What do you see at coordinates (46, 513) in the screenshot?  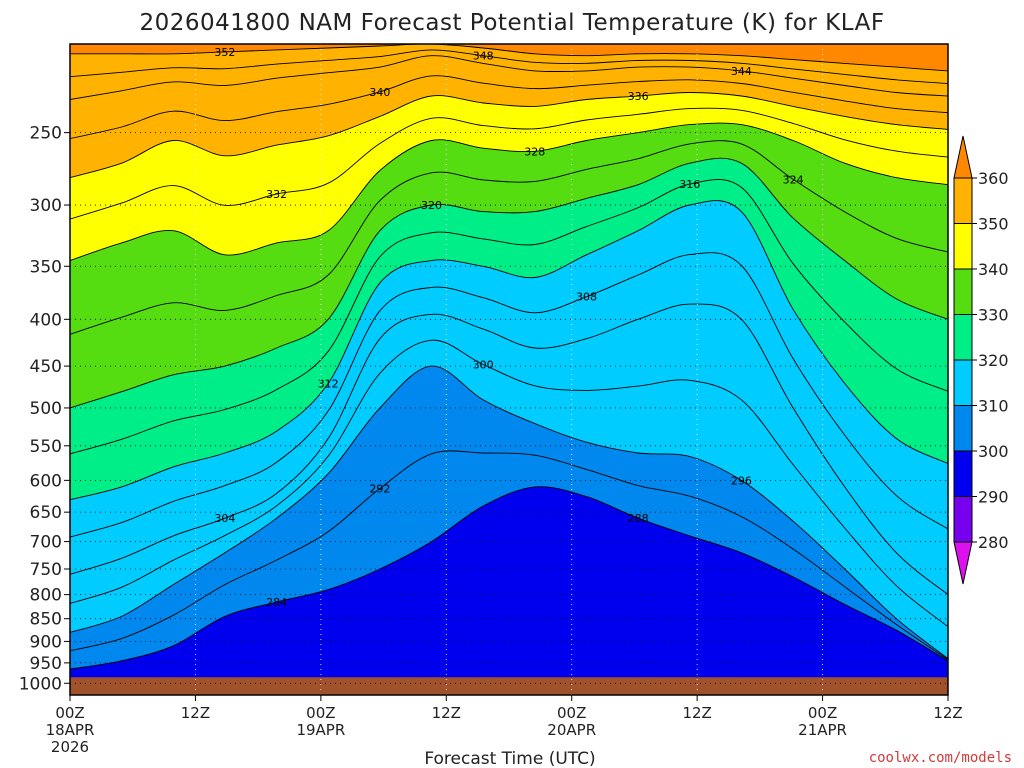 I see `y-tick-label: 650` at bounding box center [46, 513].